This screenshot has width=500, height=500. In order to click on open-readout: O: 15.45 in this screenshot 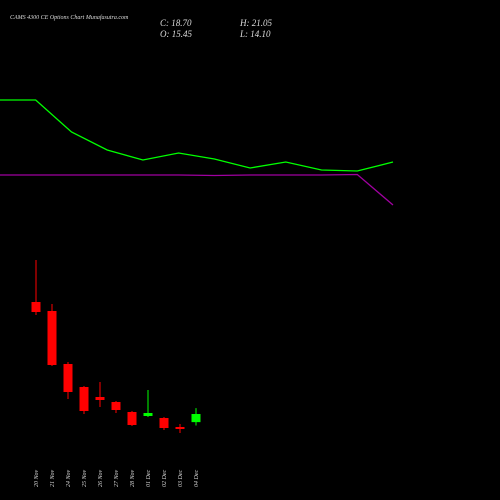, I will do `click(176, 34)`.